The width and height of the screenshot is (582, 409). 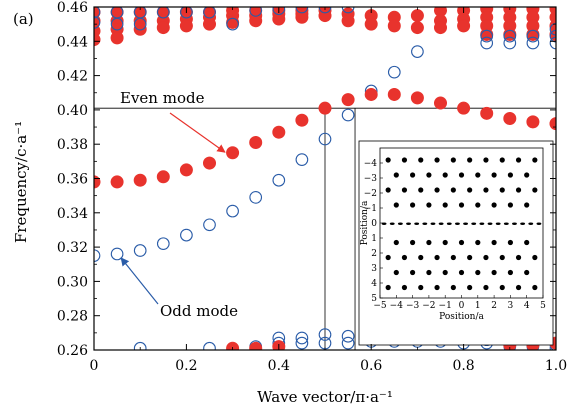 I want to click on y-tick-label: 0.44, so click(x=72, y=42).